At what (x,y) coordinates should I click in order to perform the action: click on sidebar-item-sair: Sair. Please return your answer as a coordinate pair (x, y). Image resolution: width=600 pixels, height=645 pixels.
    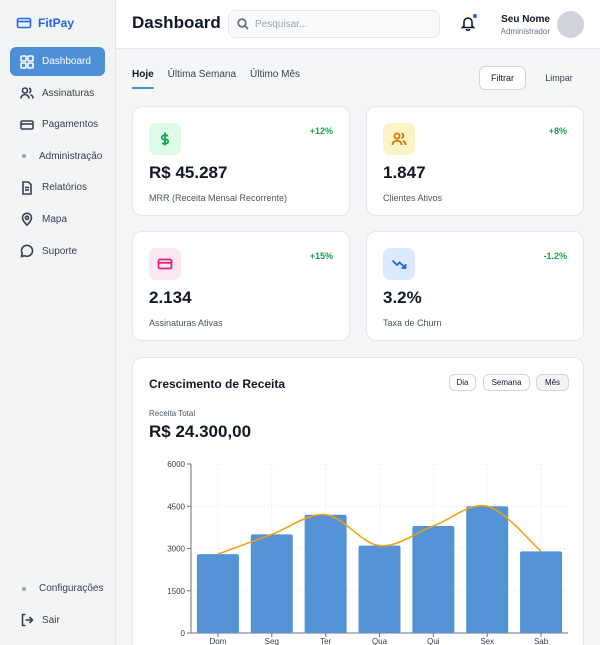
    Looking at the image, I should click on (57, 620).